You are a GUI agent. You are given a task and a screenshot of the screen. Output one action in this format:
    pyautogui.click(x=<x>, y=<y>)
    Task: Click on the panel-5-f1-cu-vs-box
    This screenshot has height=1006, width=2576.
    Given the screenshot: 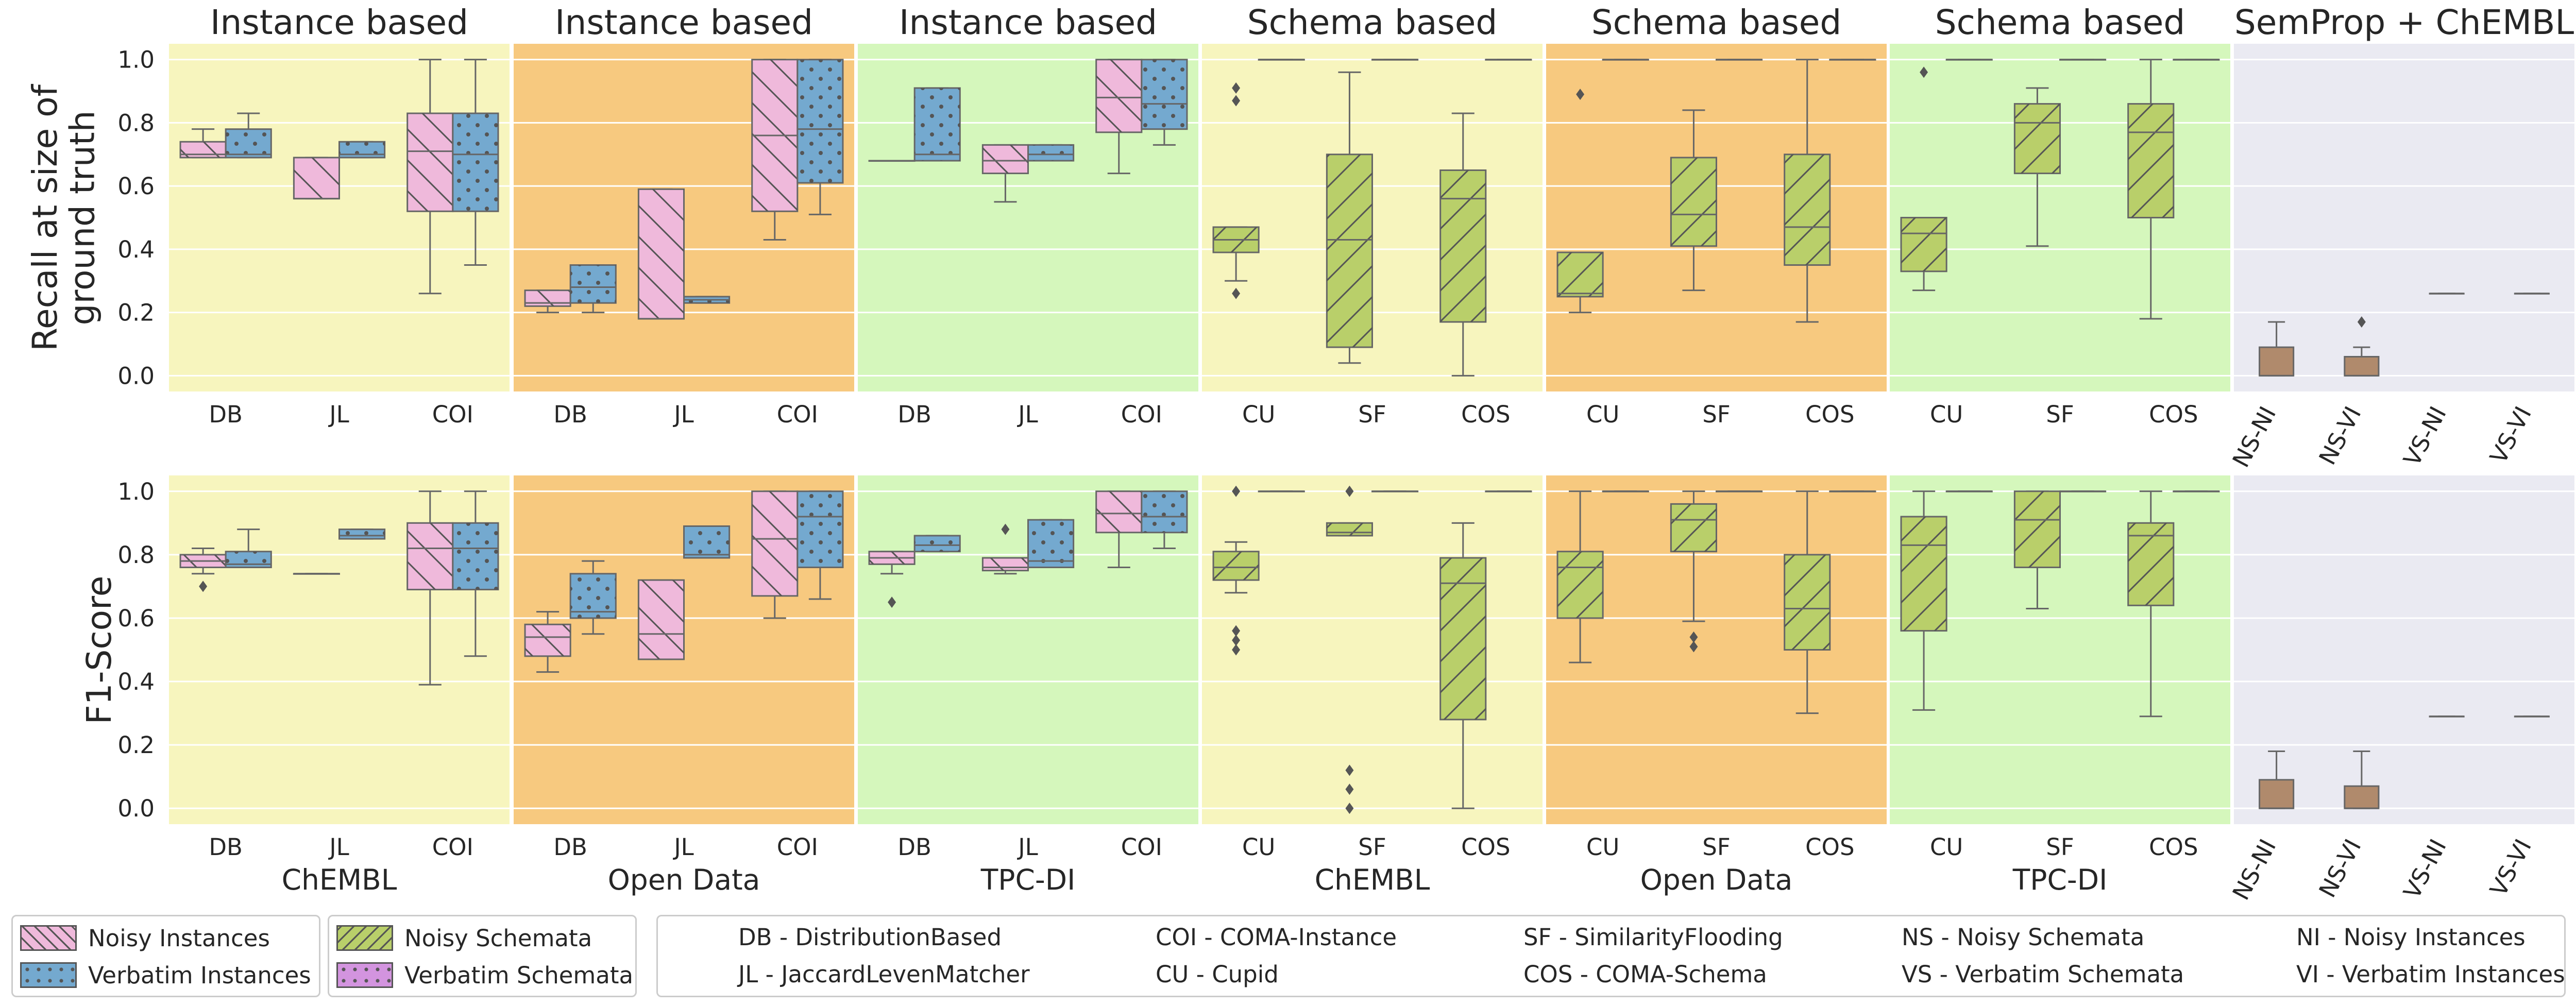 What is the action you would take?
    pyautogui.click(x=1625, y=491)
    